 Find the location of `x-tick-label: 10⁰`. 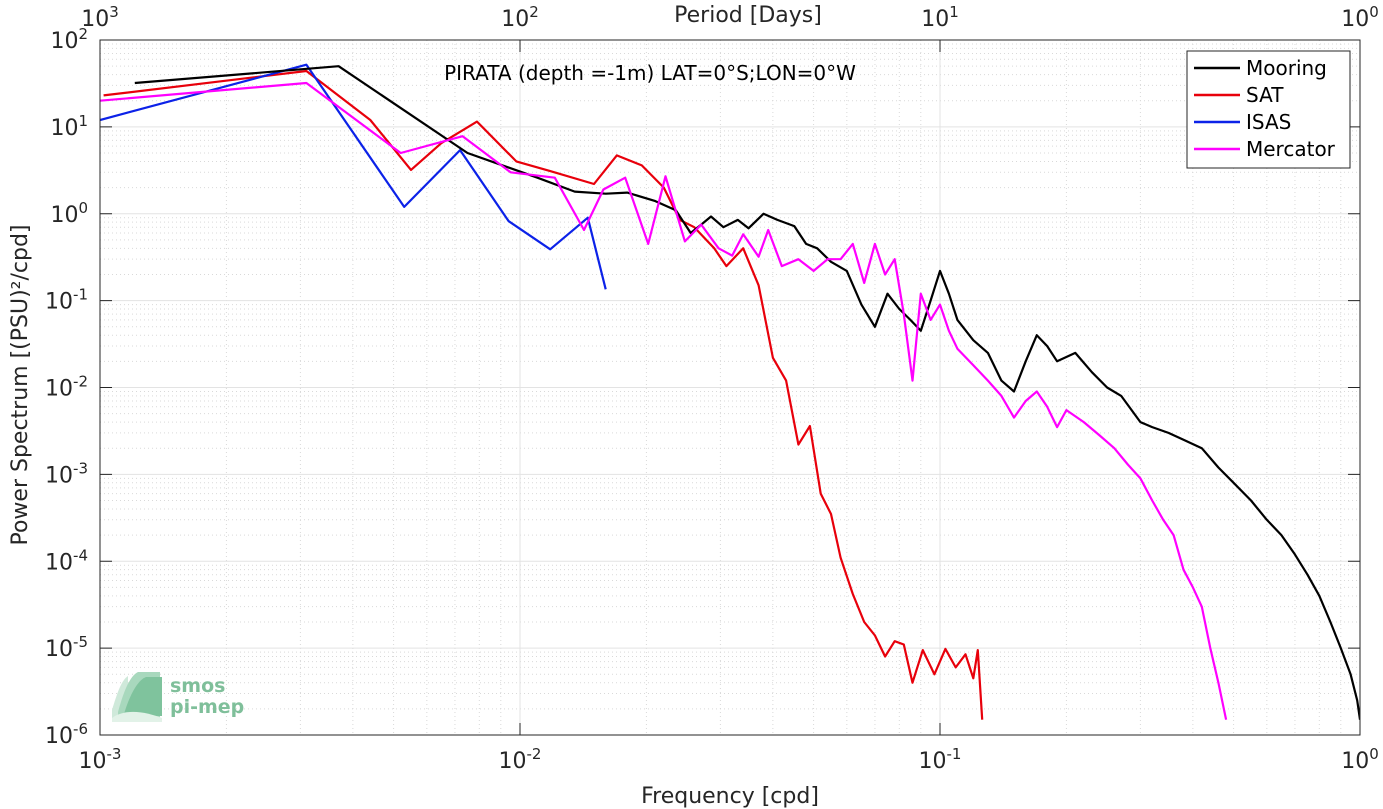

x-tick-label: 10⁰ is located at coordinates (1360, 759).